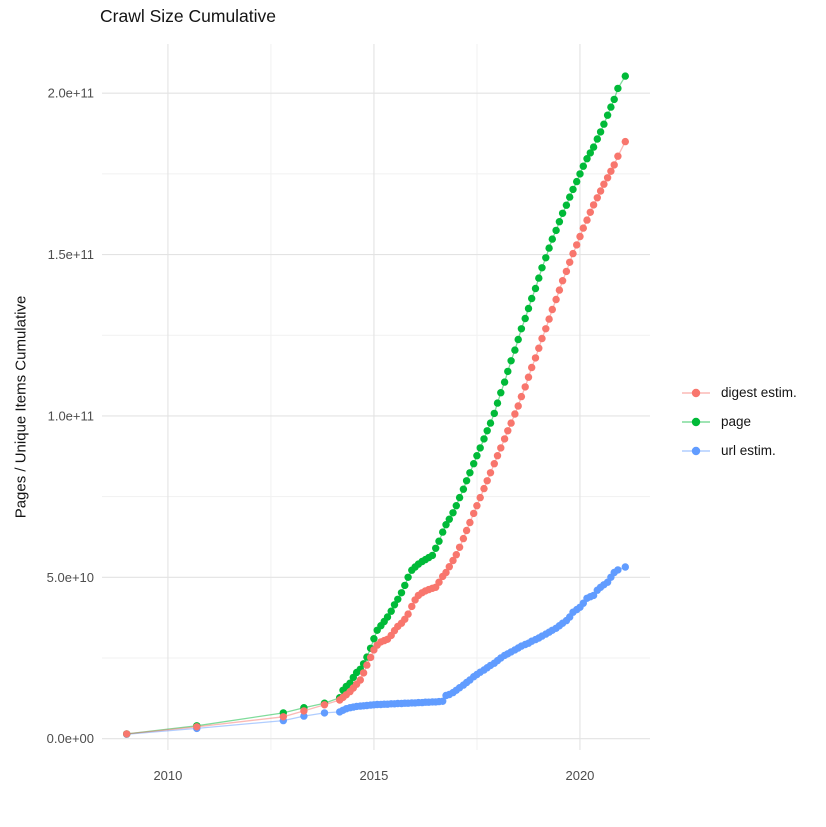 This screenshot has width=826, height=827. I want to click on legend-label: url estim., so click(748, 450).